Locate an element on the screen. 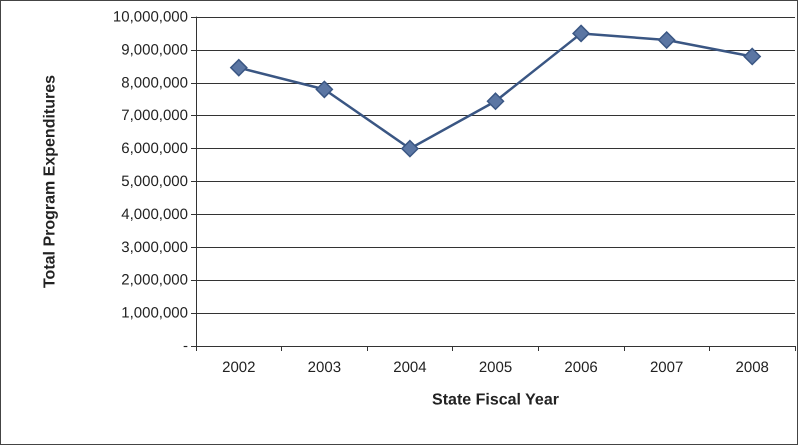 This screenshot has width=798, height=445. x-tick-label: 2005 is located at coordinates (495, 367).